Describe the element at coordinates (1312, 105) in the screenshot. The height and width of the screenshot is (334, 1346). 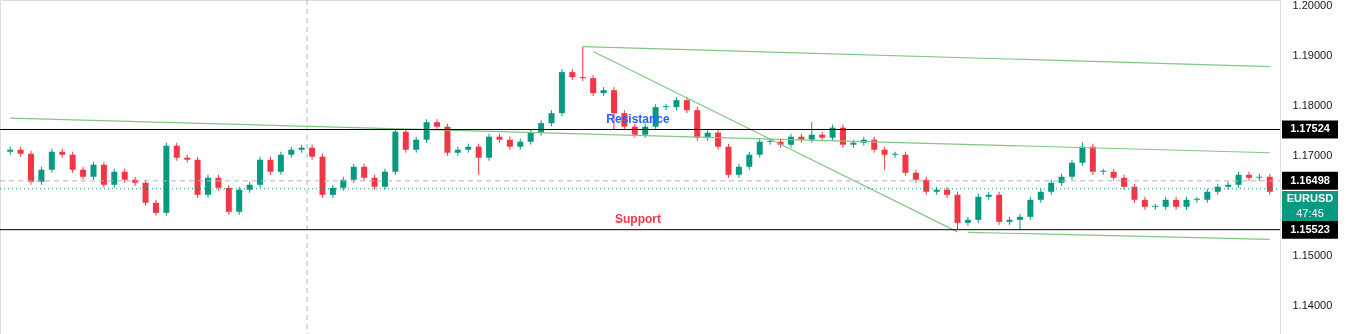
I see `y-tick-label: 1.18000` at that location.